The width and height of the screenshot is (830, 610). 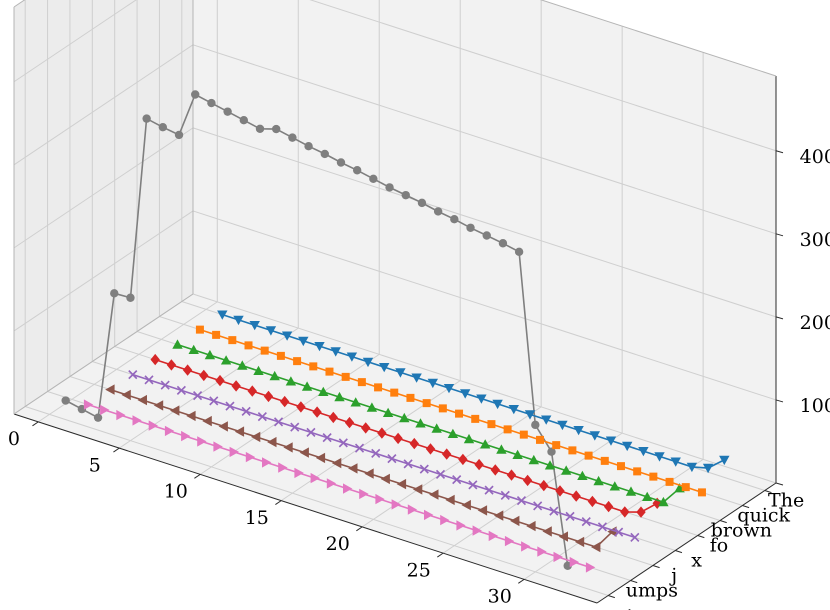 What do you see at coordinates (673, 575) in the screenshot?
I see `y-tick-label: j` at bounding box center [673, 575].